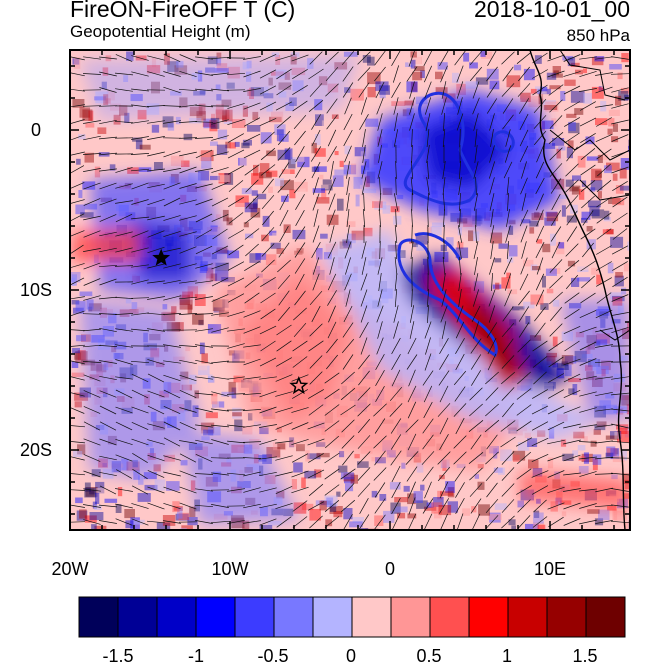 The image size is (650, 667). Describe the element at coordinates (196, 656) in the screenshot. I see `colorbar-label: -1` at that location.